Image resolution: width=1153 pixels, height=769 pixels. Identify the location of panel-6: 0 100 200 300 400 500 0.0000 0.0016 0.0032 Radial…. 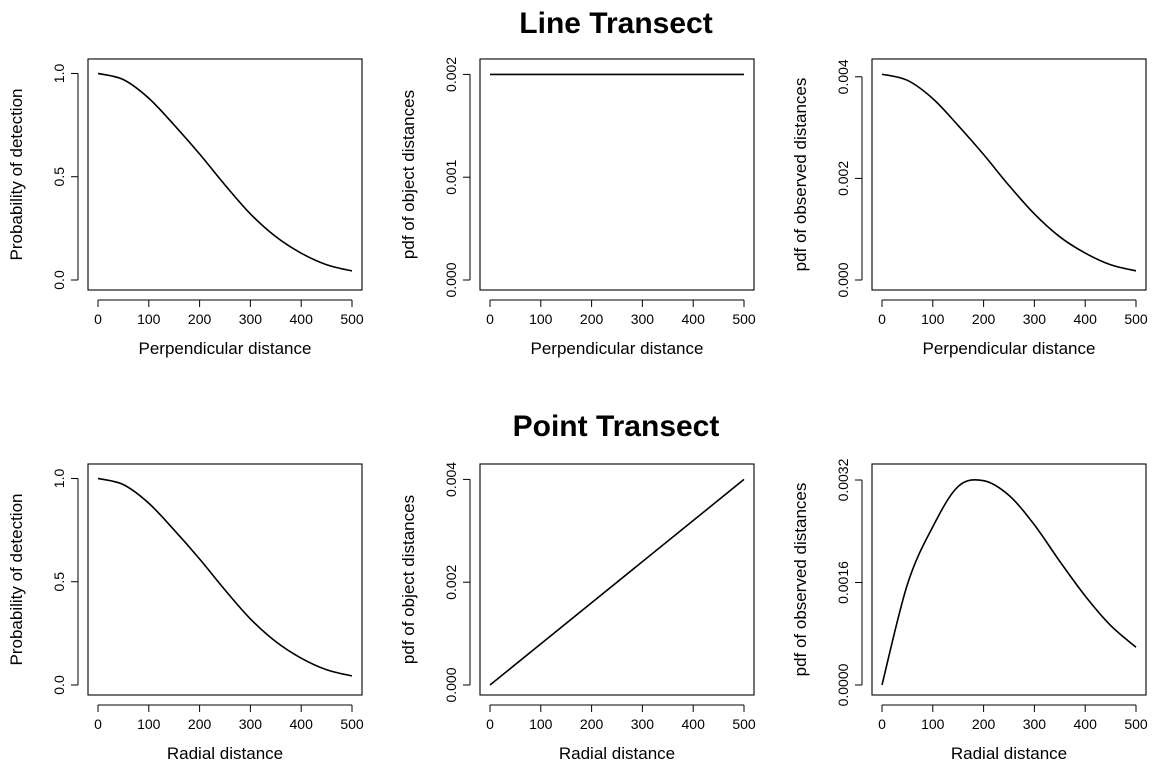
(969, 610).